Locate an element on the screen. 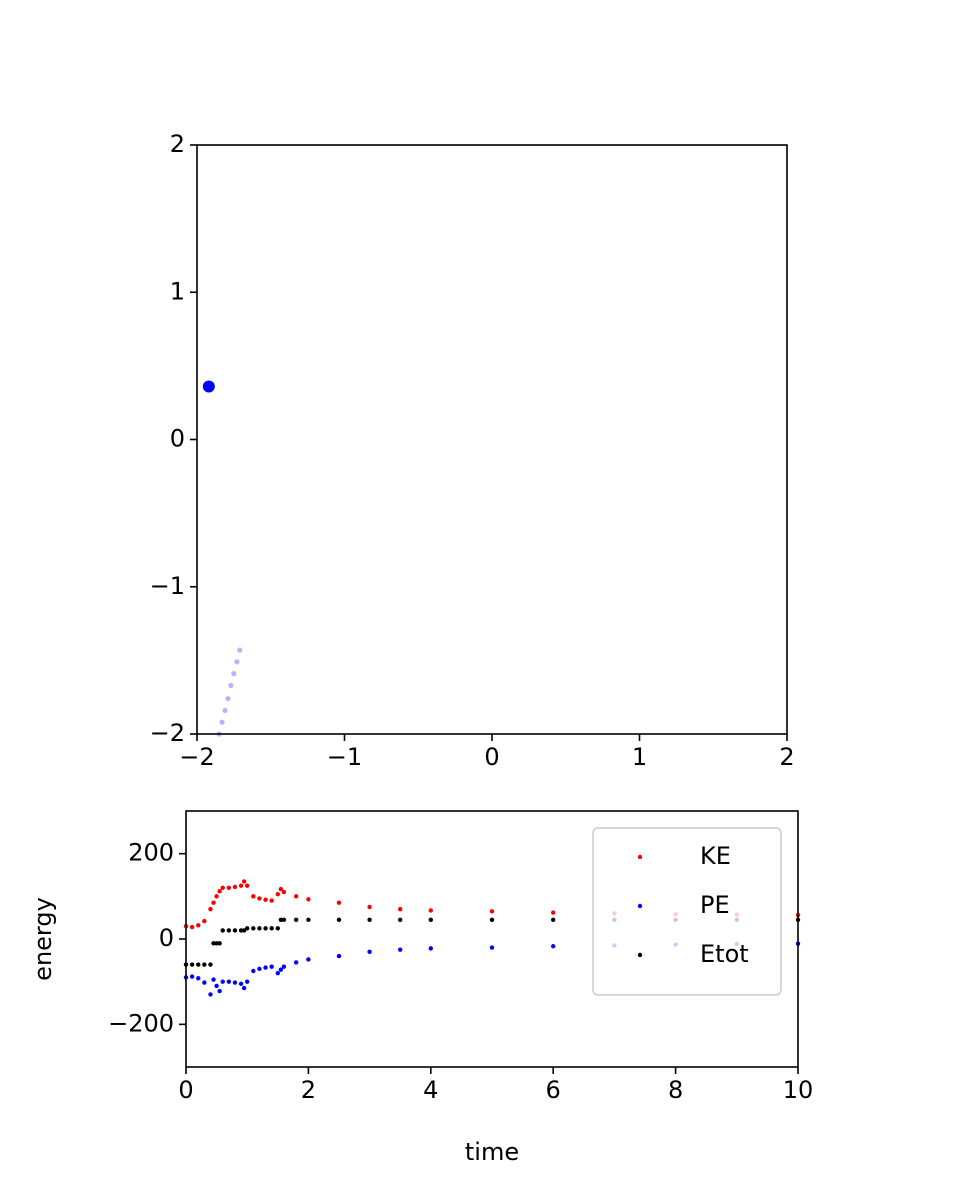  x-tick-label: 6 is located at coordinates (553, 1090).